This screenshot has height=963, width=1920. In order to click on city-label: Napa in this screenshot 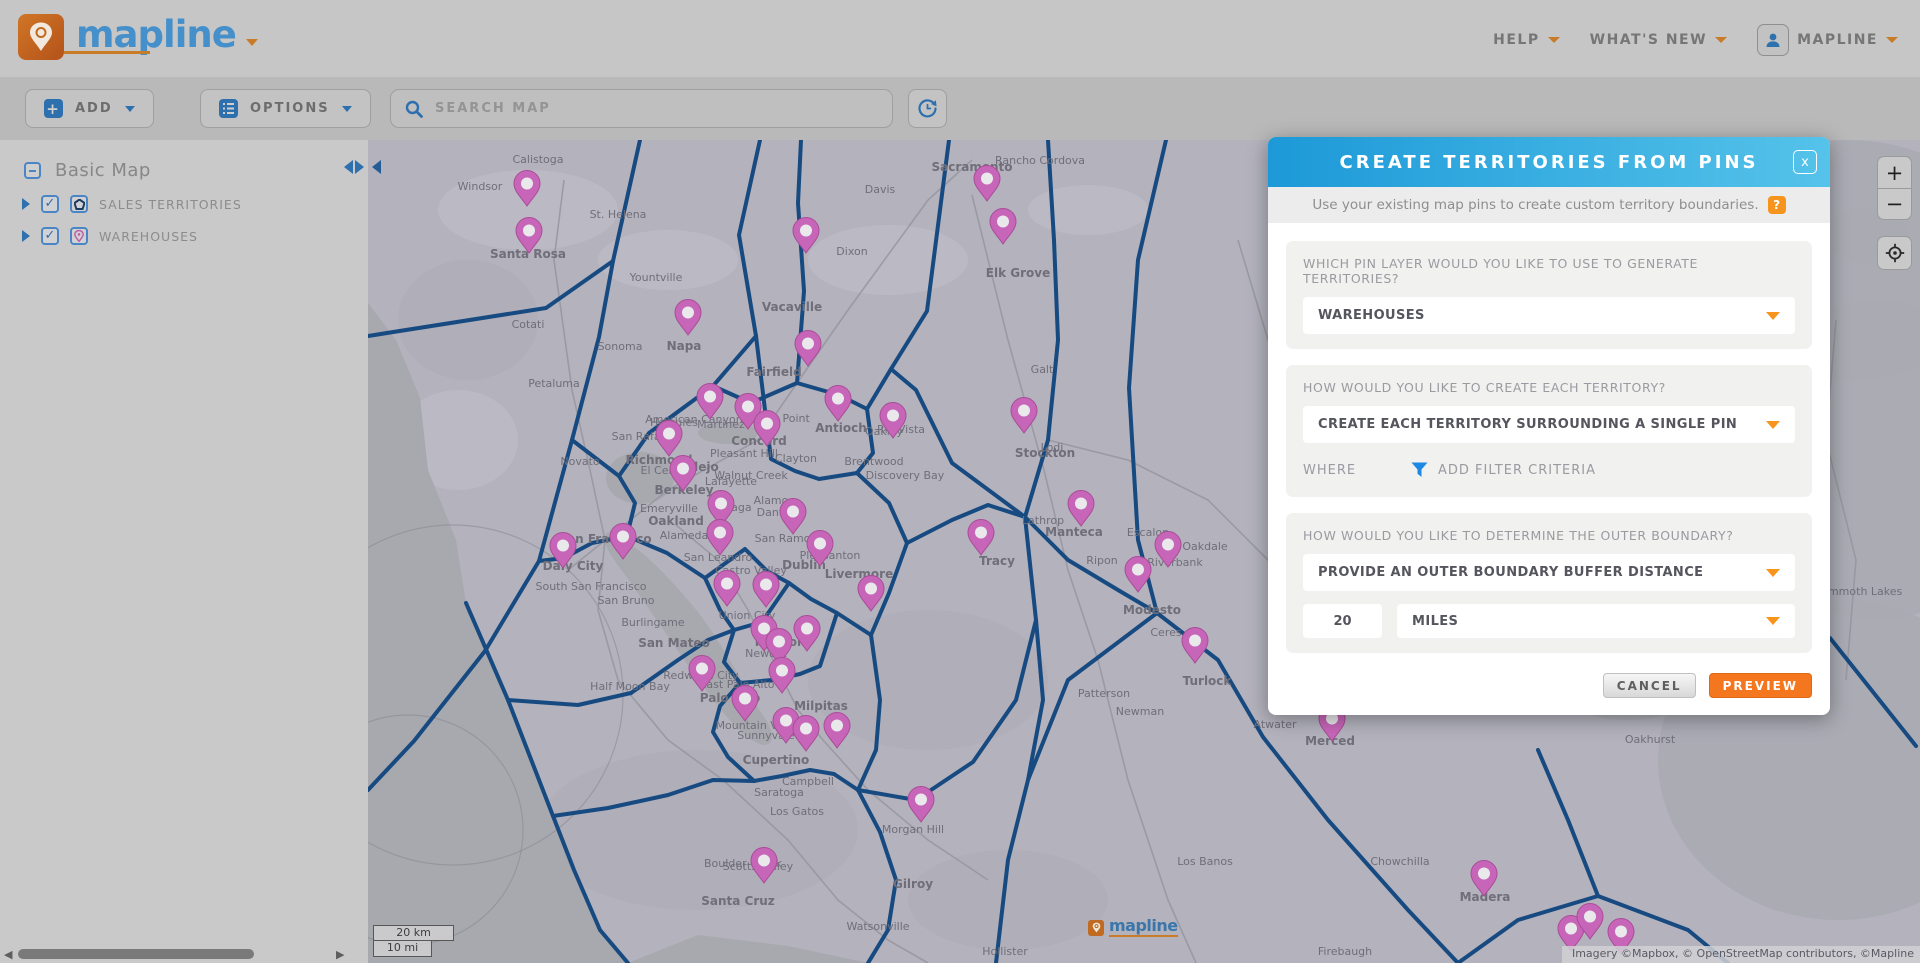, I will do `click(684, 346)`.